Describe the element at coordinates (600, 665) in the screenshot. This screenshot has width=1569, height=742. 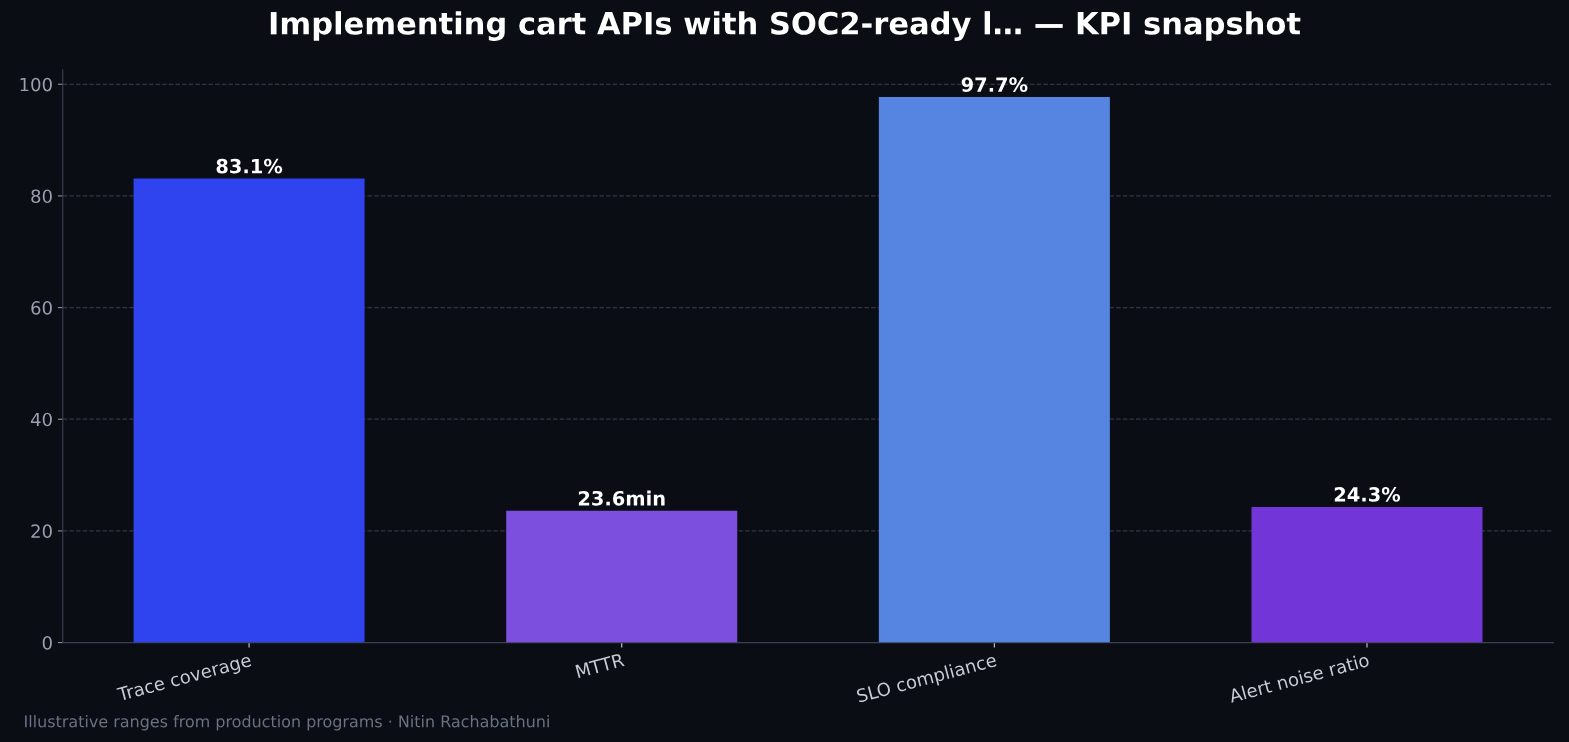
I see `x-tick-label: MTTR` at that location.